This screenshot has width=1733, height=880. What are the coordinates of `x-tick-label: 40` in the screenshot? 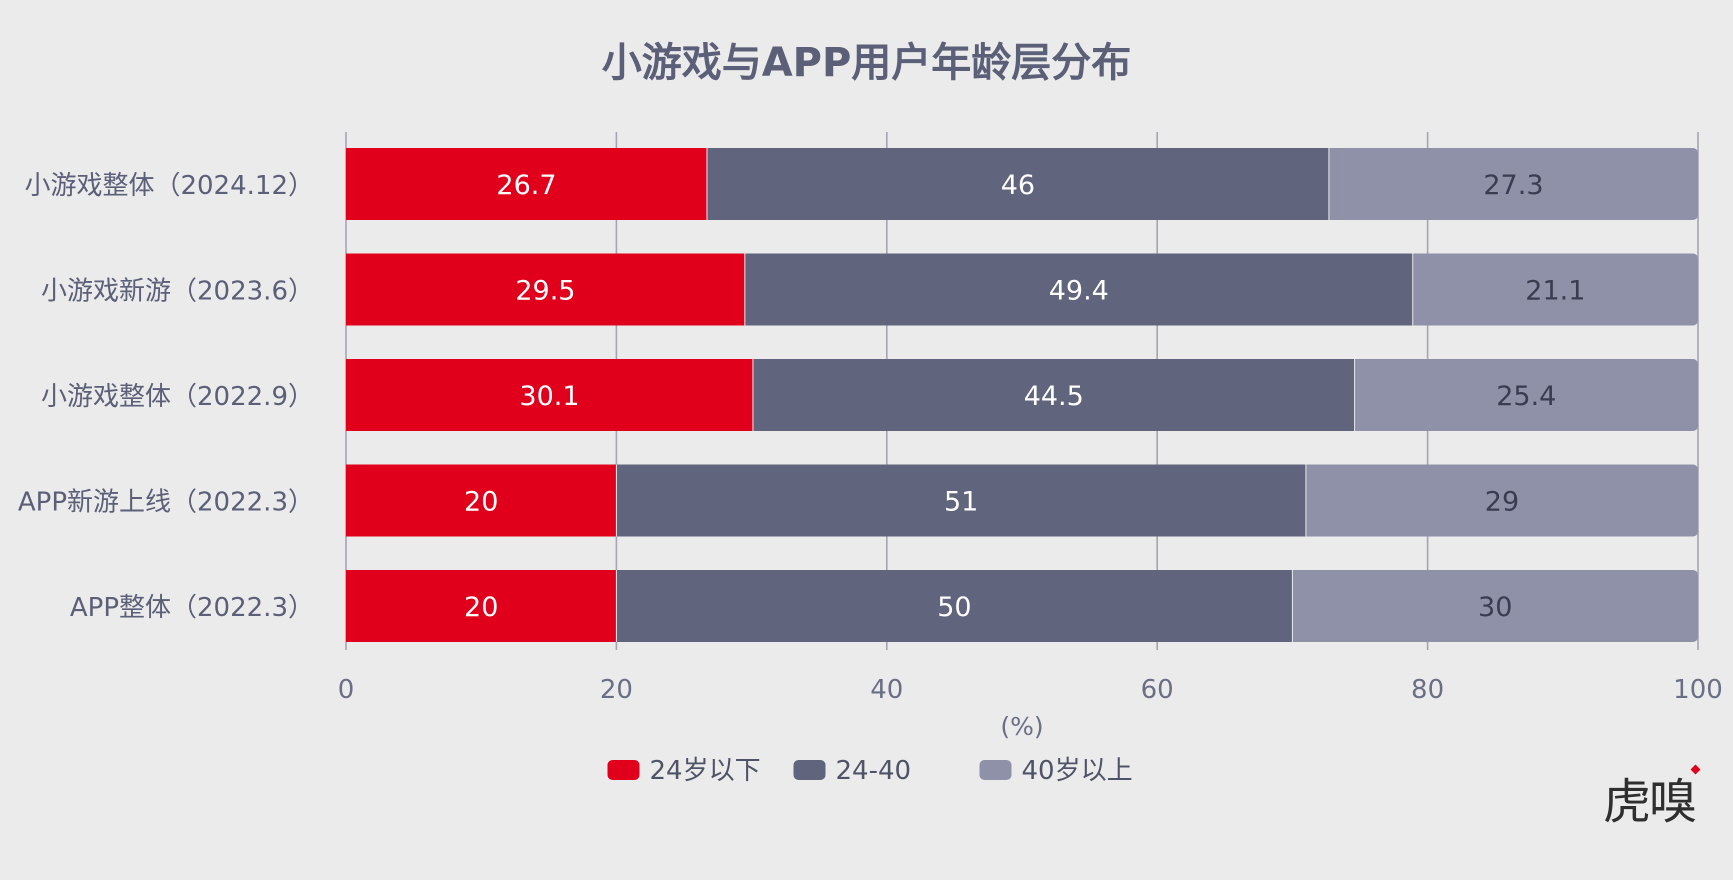 It's located at (886, 690).